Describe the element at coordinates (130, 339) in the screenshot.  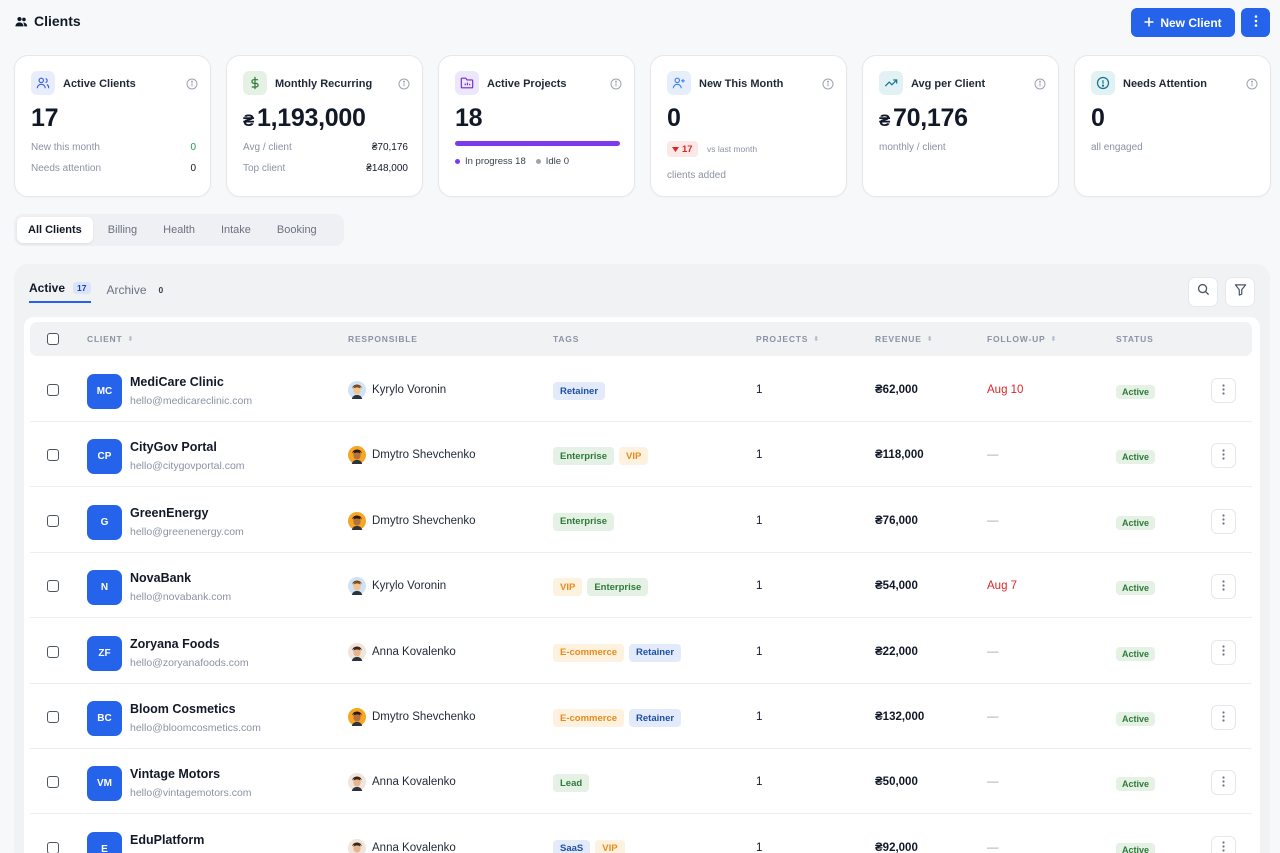
I see `sort-icon: ⬍` at that location.